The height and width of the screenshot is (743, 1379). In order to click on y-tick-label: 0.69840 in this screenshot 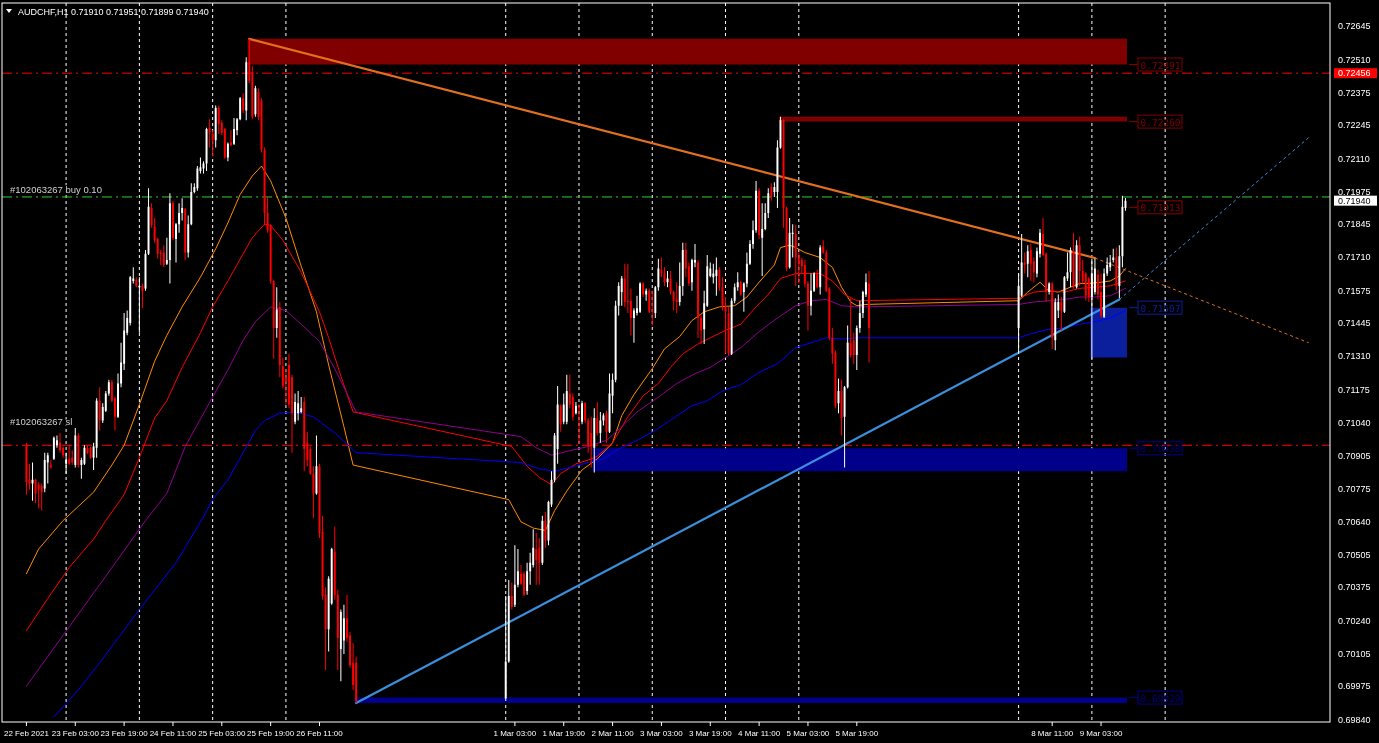, I will do `click(1354, 719)`.